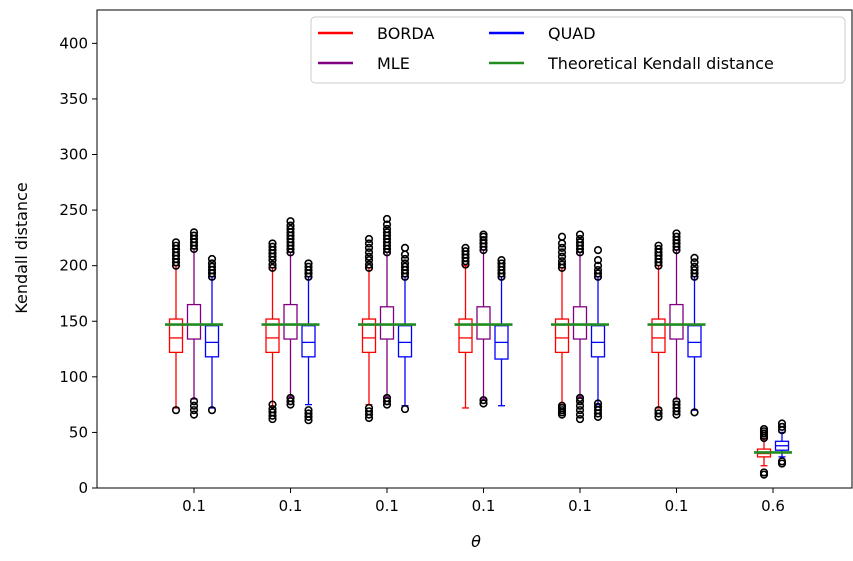  What do you see at coordinates (73, 43) in the screenshot?
I see `y-tick-label: 400` at bounding box center [73, 43].